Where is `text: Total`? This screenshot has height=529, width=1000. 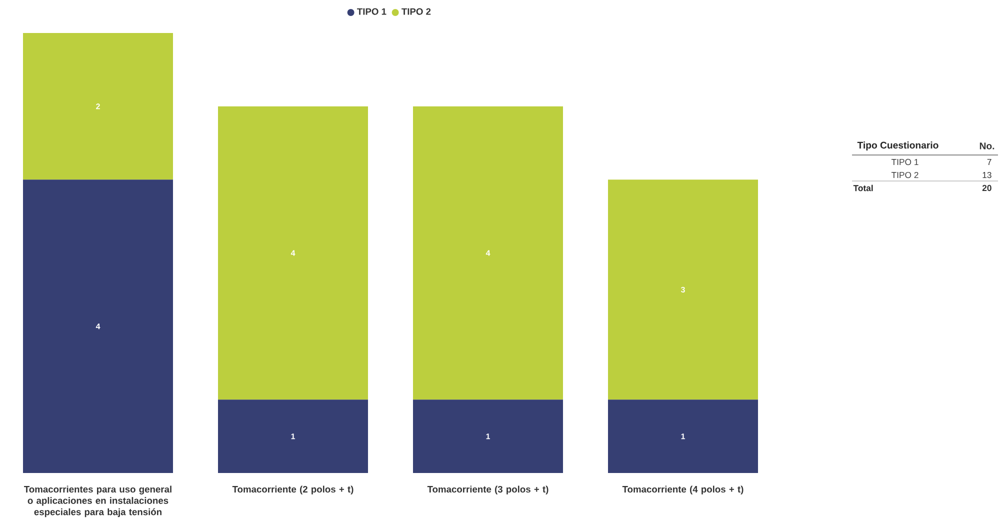 text: Total is located at coordinates (863, 188).